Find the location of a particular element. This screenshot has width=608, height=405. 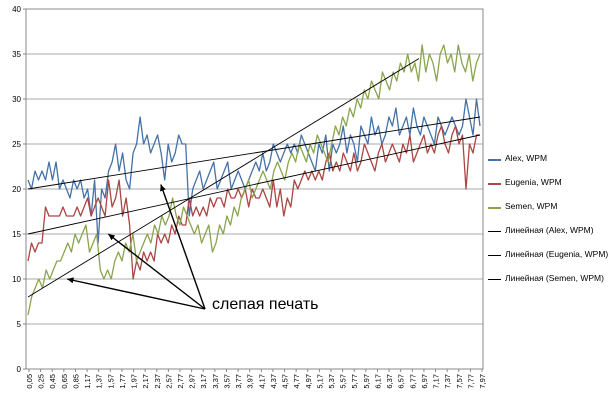

x-tick-label: 2,57 is located at coordinates (168, 381).